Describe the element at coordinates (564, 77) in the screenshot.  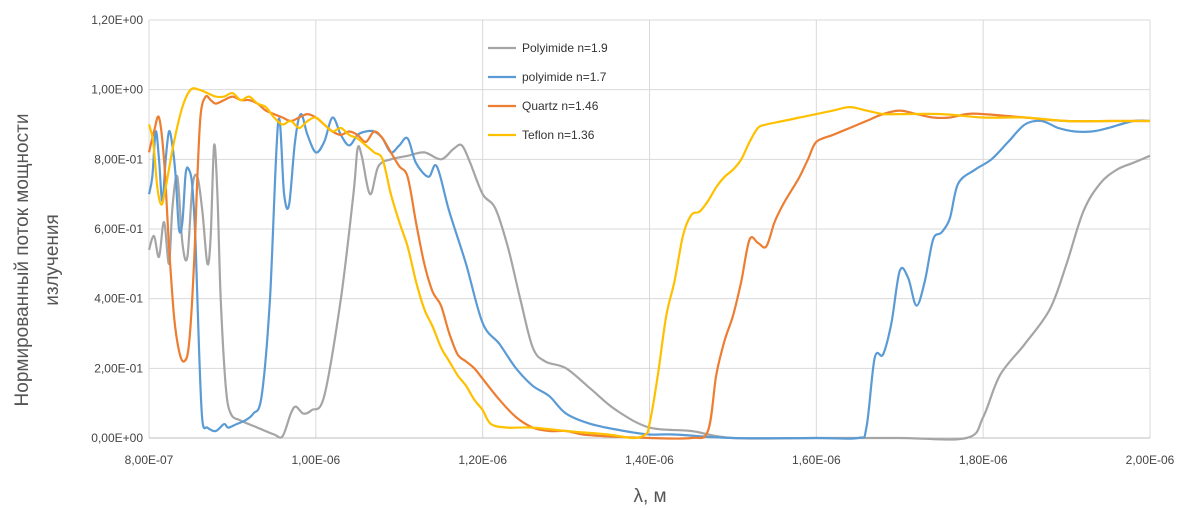
I see `legend-label: polyimide n=1.7` at that location.